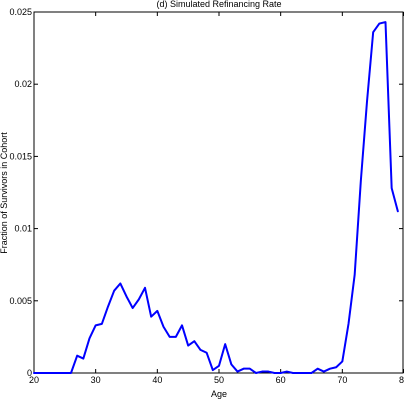  What do you see at coordinates (20, 301) in the screenshot?
I see `y-tick-label: 0.005` at bounding box center [20, 301].